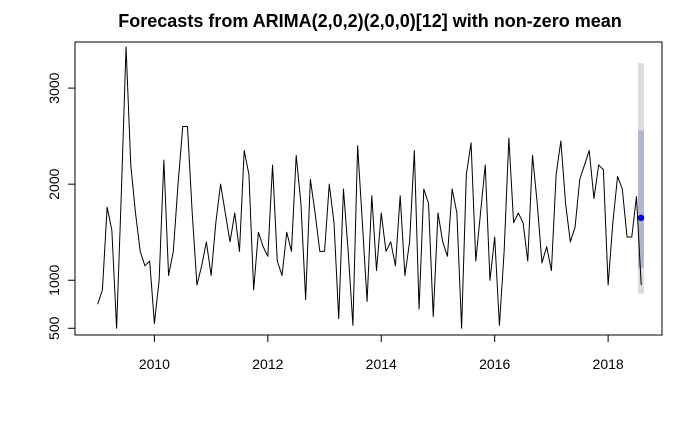 The height and width of the screenshot is (432, 700). I want to click on x-tick-label: 2014, so click(381, 364).